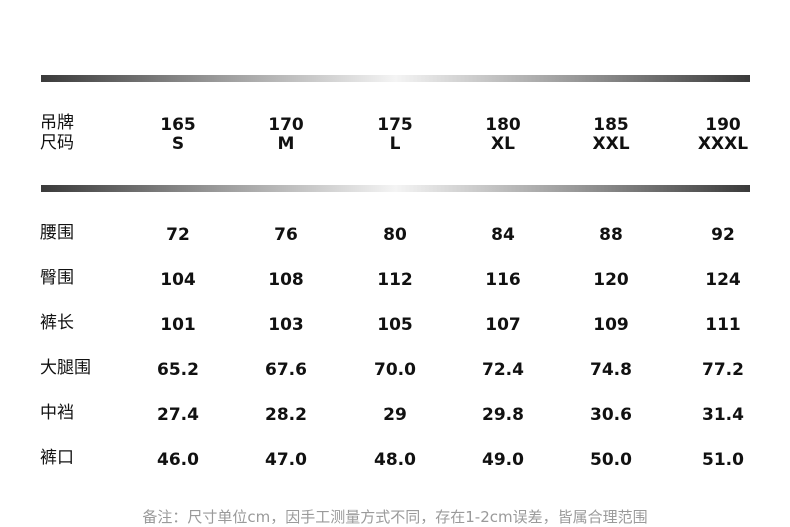 This screenshot has height=527, width=790. I want to click on size-name: M, so click(286, 144).